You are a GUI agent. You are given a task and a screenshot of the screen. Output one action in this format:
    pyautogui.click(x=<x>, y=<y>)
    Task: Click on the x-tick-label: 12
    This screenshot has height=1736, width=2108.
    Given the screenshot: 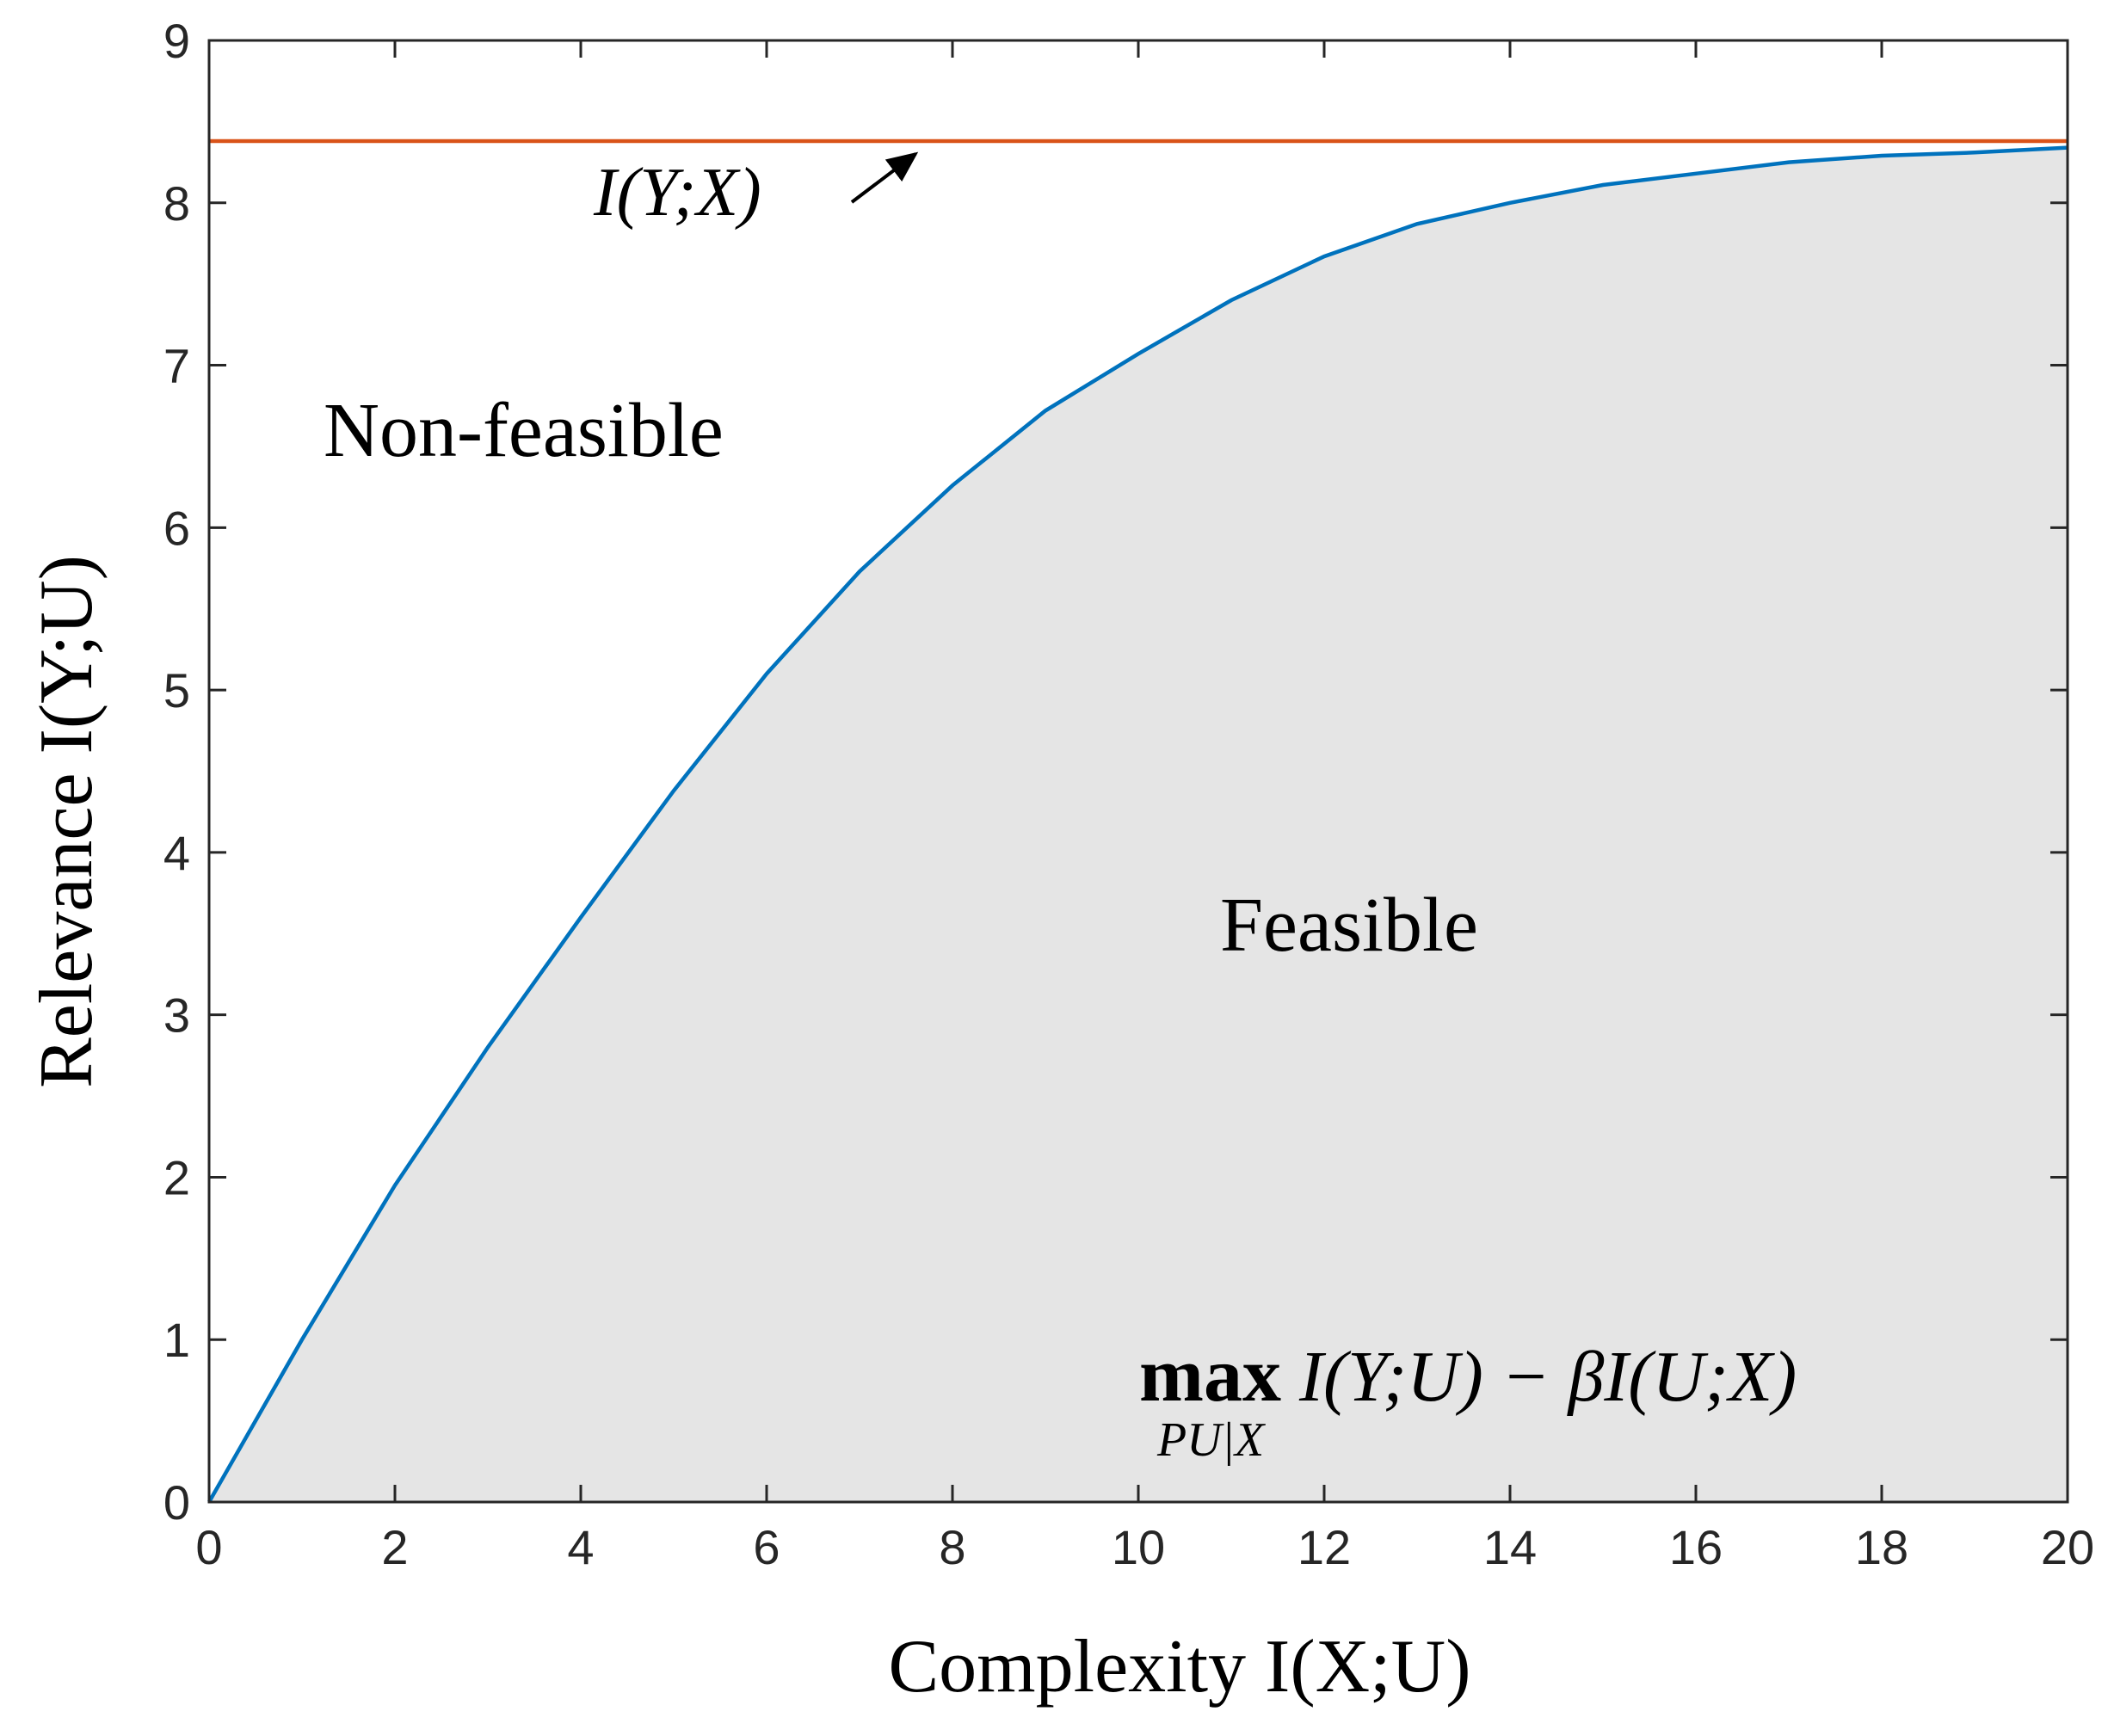 What is the action you would take?
    pyautogui.click(x=1324, y=1547)
    